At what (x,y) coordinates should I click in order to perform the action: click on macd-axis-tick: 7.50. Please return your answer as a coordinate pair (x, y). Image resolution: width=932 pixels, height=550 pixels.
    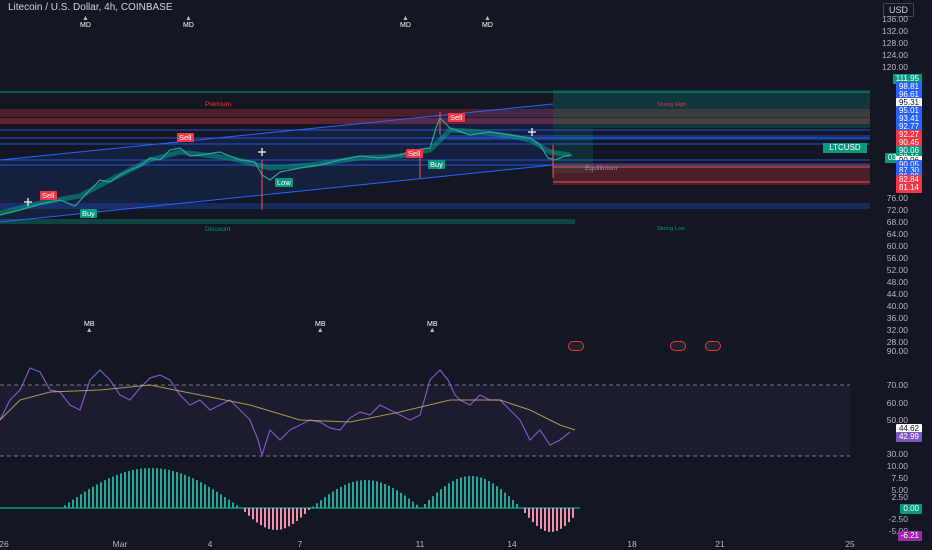
    Looking at the image, I should click on (899, 478).